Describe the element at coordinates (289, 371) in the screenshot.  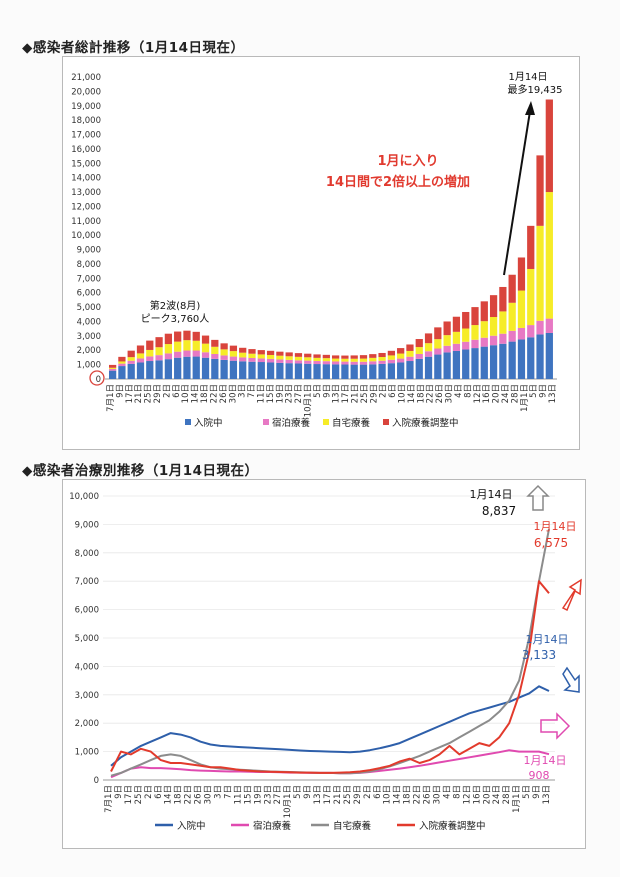
I see `bar---19` at that location.